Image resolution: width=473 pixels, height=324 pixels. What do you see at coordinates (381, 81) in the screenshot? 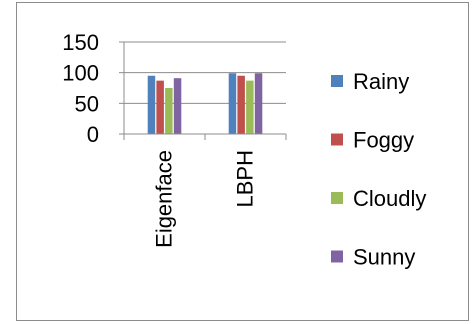
I see `legend-label-rainy: Rainy` at bounding box center [381, 81].